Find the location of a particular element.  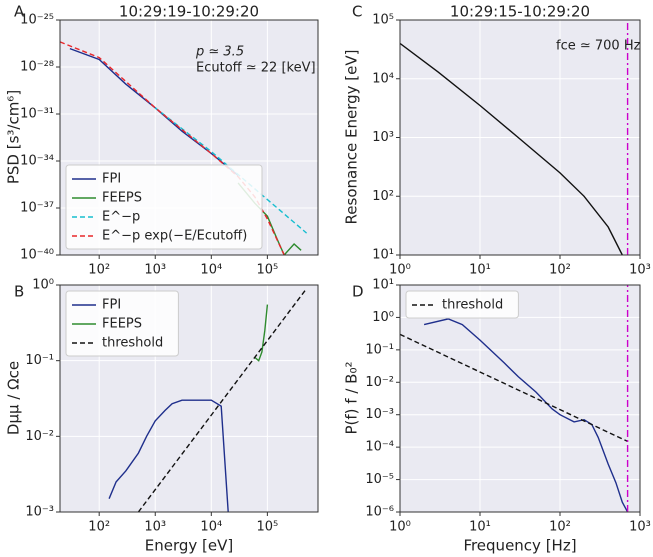

legend-label: E^−p exp(−E/Ecutoff) is located at coordinates (174, 236).